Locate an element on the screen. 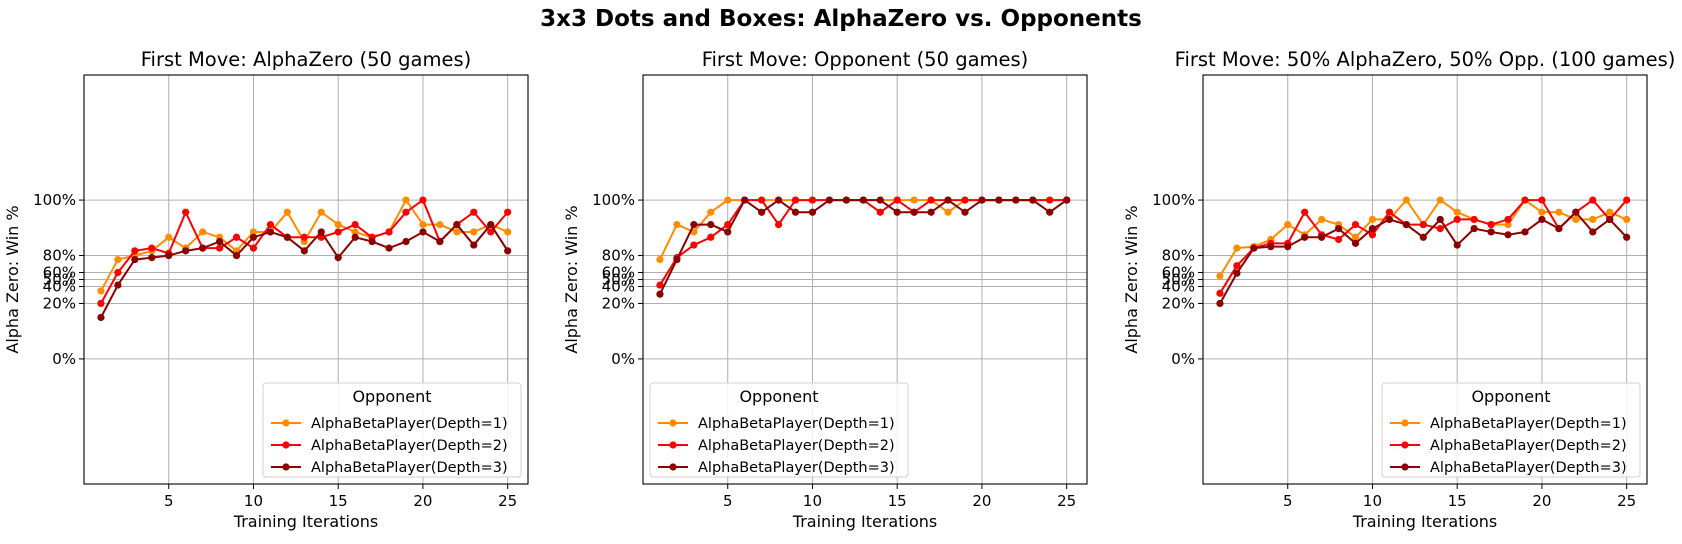  y-tick-label: 40% is located at coordinates (1178, 287).